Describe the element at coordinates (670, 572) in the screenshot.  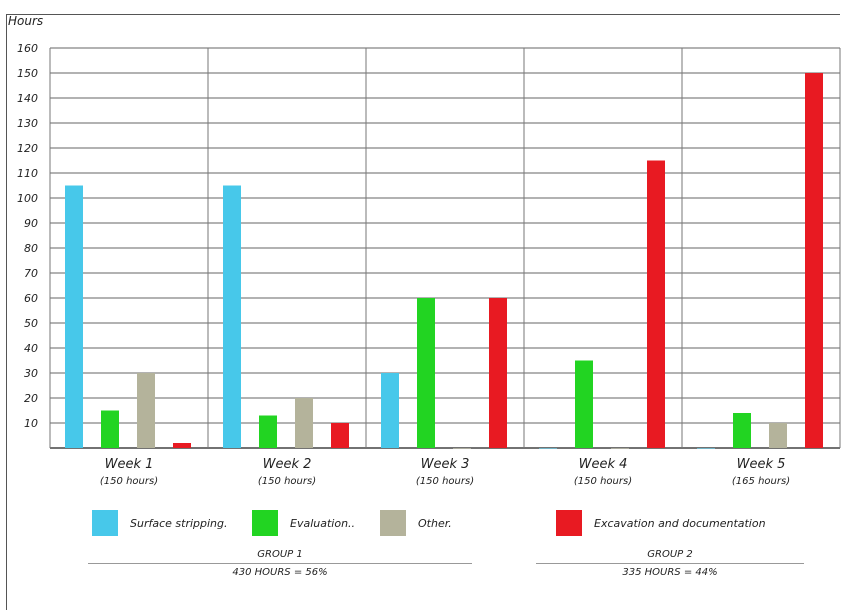
I see `group-total: 335 HOURS = 44%` at that location.